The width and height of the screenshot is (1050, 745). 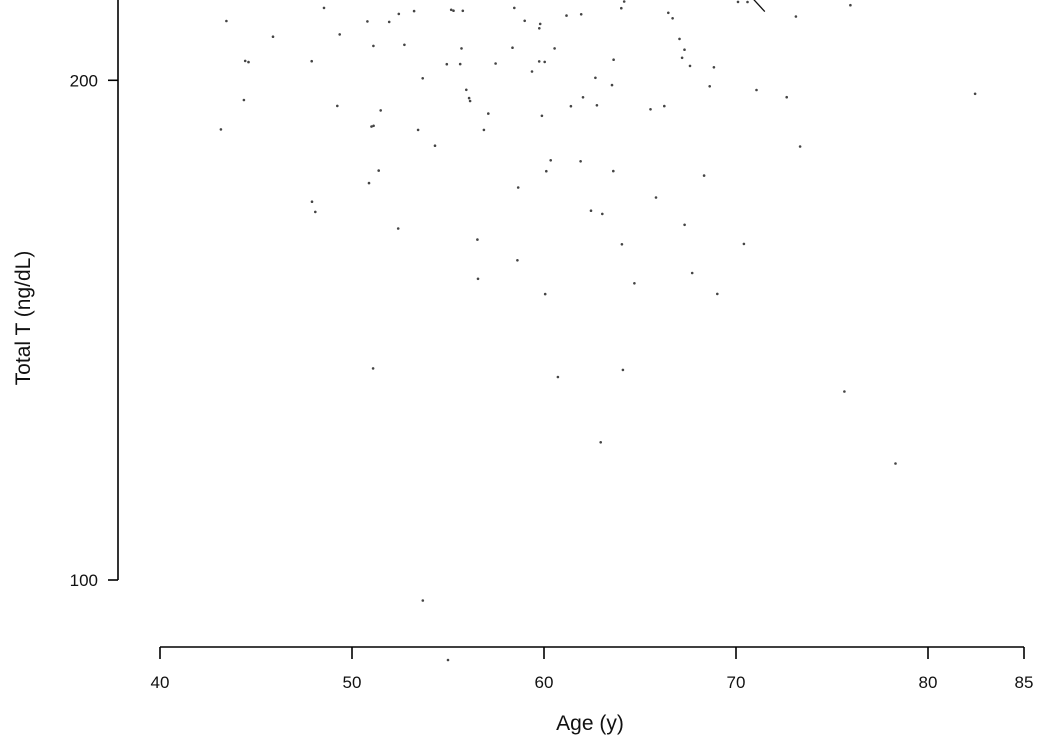 I want to click on individual-trend-lines, so click(x=759, y=6).